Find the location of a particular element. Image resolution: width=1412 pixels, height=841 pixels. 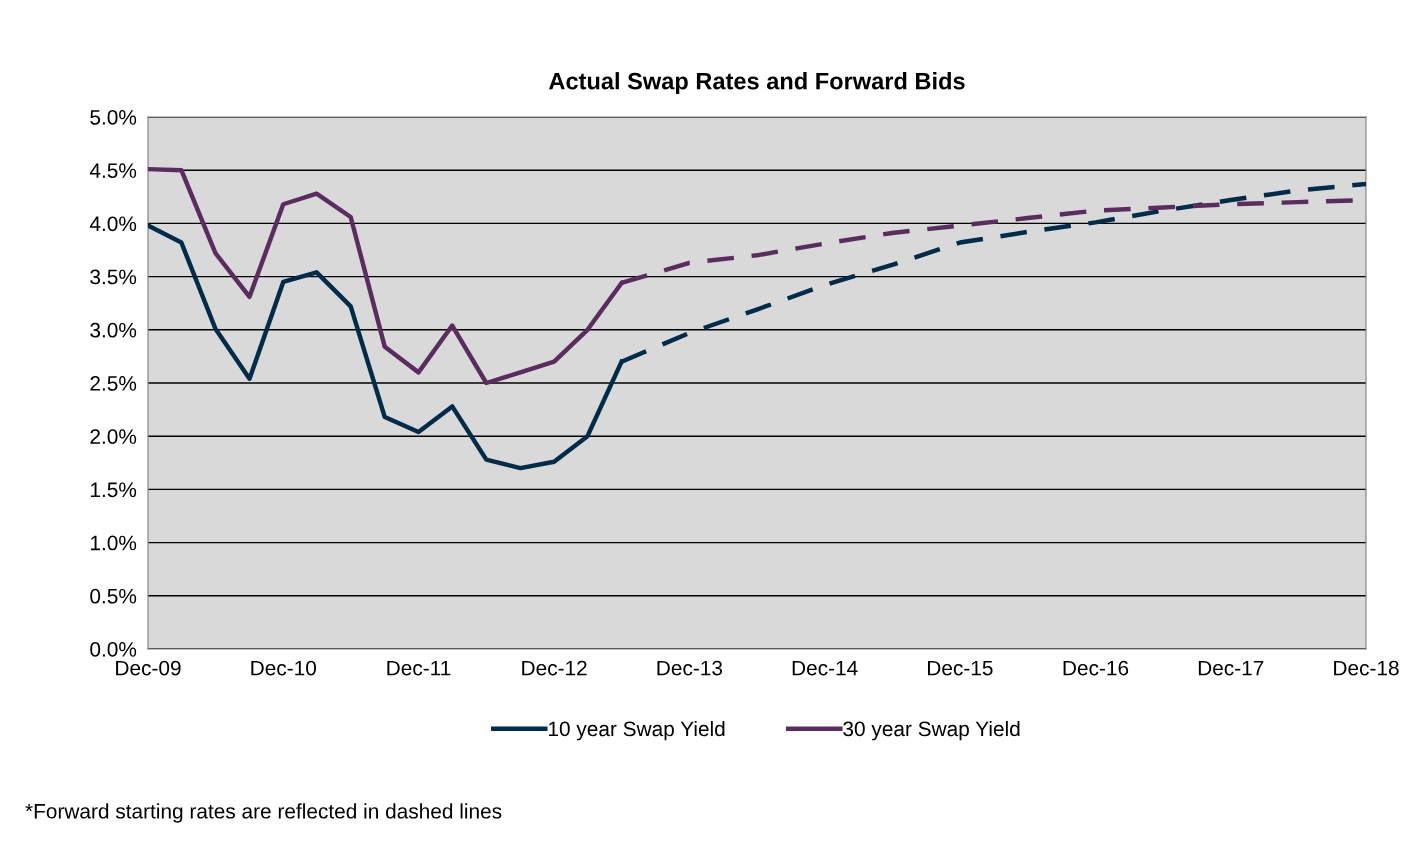

y-tick-label: 2.0% is located at coordinates (113, 436).